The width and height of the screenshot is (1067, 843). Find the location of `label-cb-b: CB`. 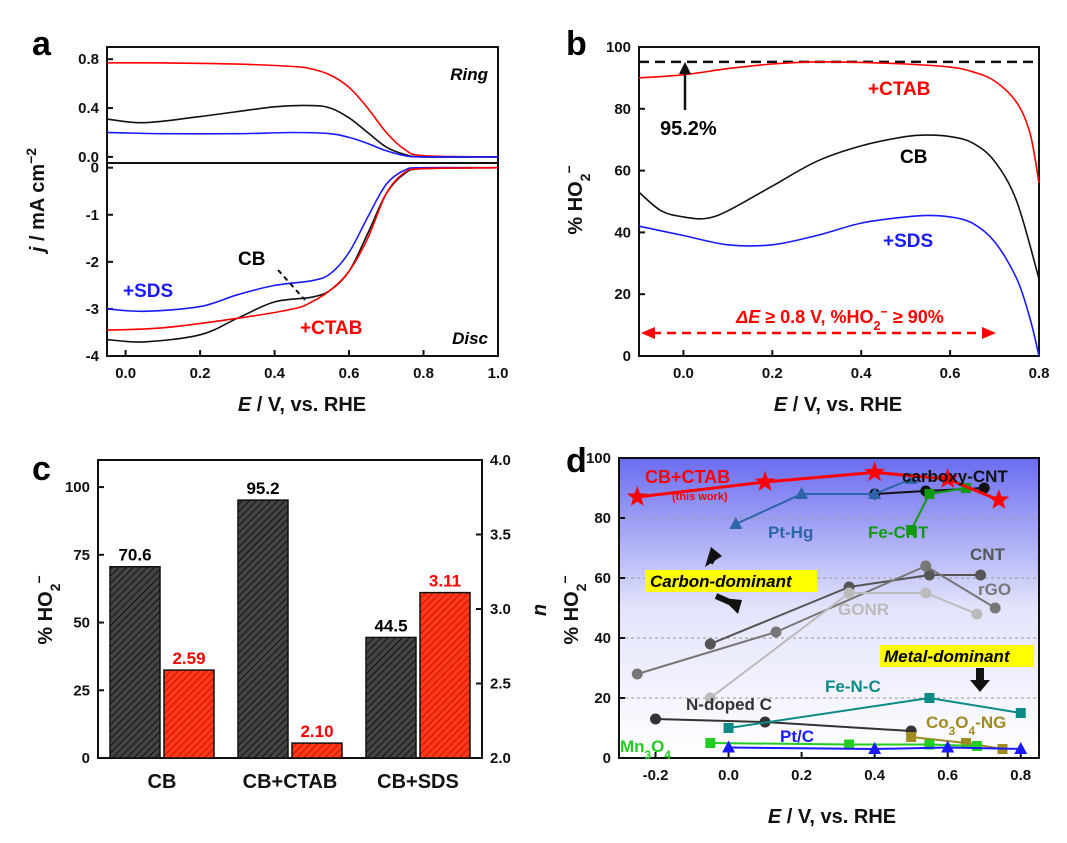

label-cb-b: CB is located at coordinates (913, 157).